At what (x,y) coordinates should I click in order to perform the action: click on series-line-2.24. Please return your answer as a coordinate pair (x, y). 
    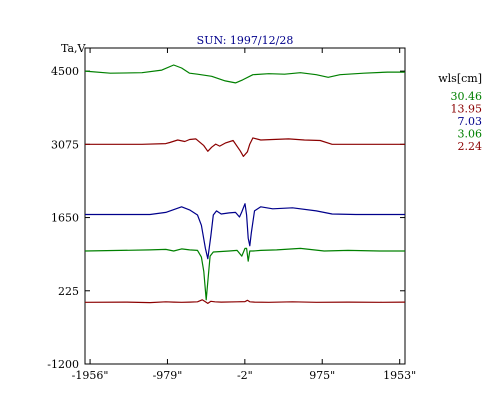
    Looking at the image, I should click on (245, 301).